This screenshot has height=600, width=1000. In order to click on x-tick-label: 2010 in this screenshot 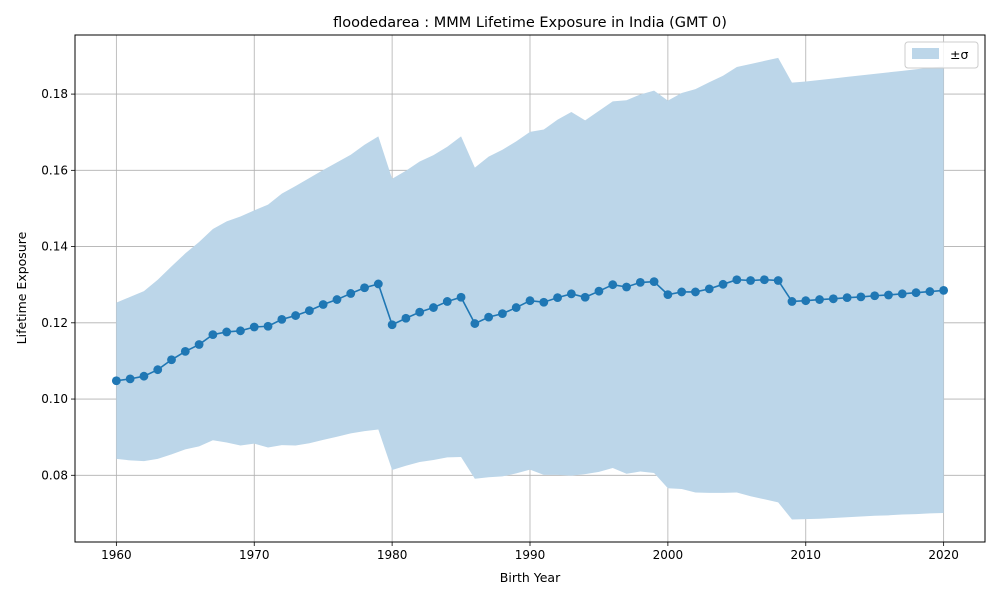, I will do `click(805, 555)`.